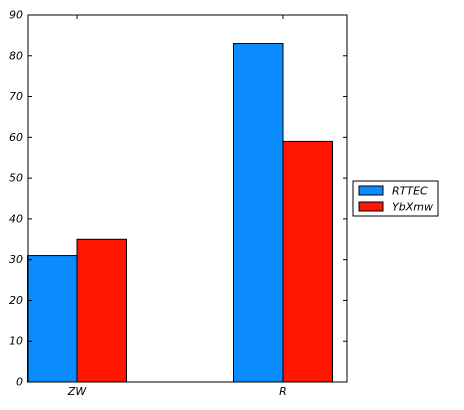 The image size is (464, 410). I want to click on y-tick-label: 90, so click(16, 15).